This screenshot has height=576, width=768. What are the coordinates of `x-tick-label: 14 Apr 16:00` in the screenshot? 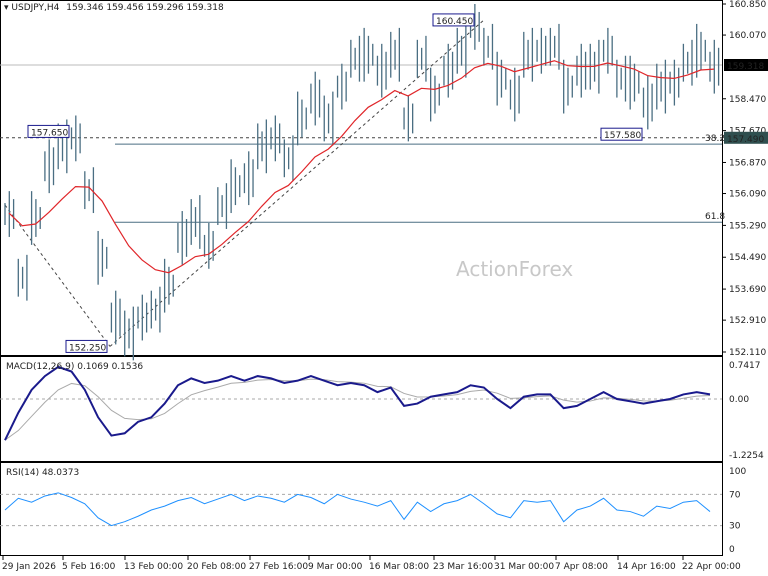 It's located at (646, 567).